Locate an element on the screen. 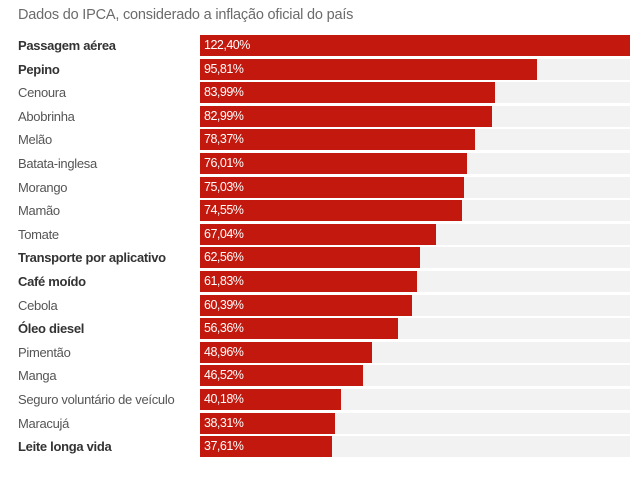 This screenshot has width=633, height=480. category-label: Abobrinha is located at coordinates (46, 116).